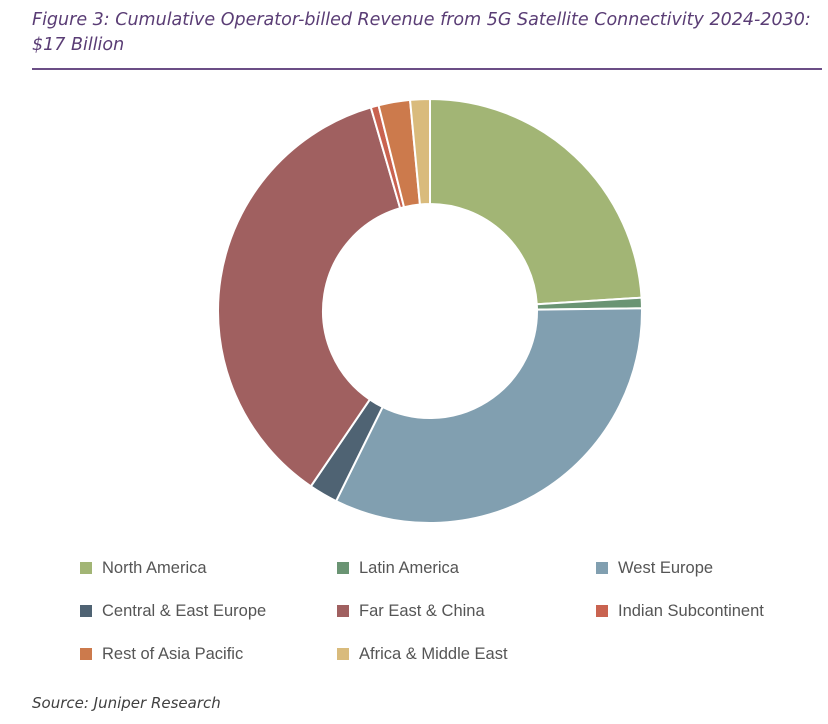 The height and width of the screenshot is (724, 828). Describe the element at coordinates (173, 653) in the screenshot. I see `legend-label: Rest of Asia Pacific` at that location.